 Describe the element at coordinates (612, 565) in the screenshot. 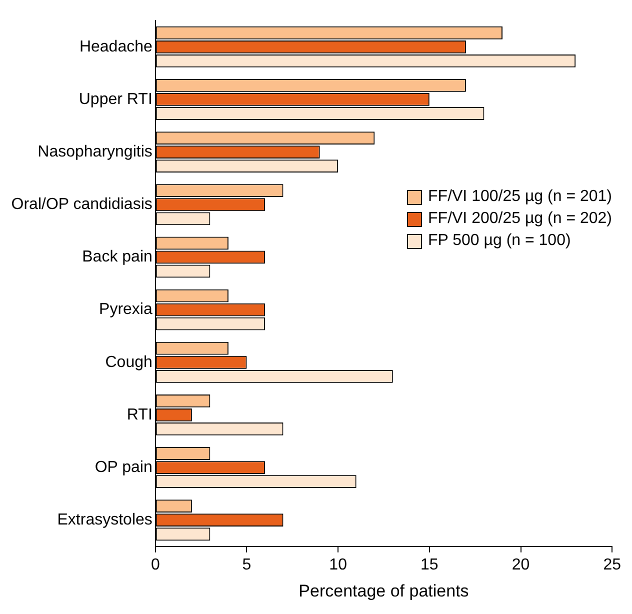

I see `x-tick-label: 25` at that location.